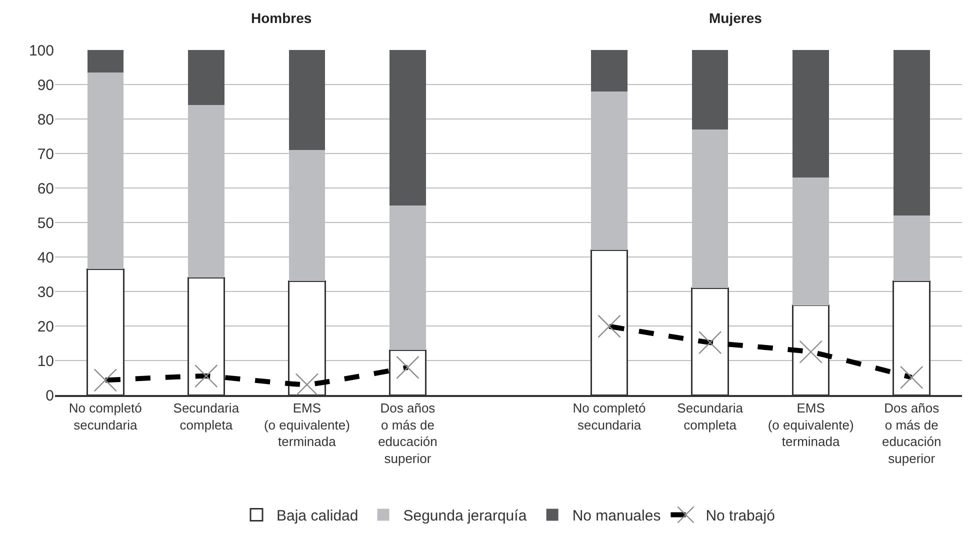 Image resolution: width=970 pixels, height=539 pixels. What do you see at coordinates (45, 257) in the screenshot?
I see `y-tick-label: 40` at bounding box center [45, 257].